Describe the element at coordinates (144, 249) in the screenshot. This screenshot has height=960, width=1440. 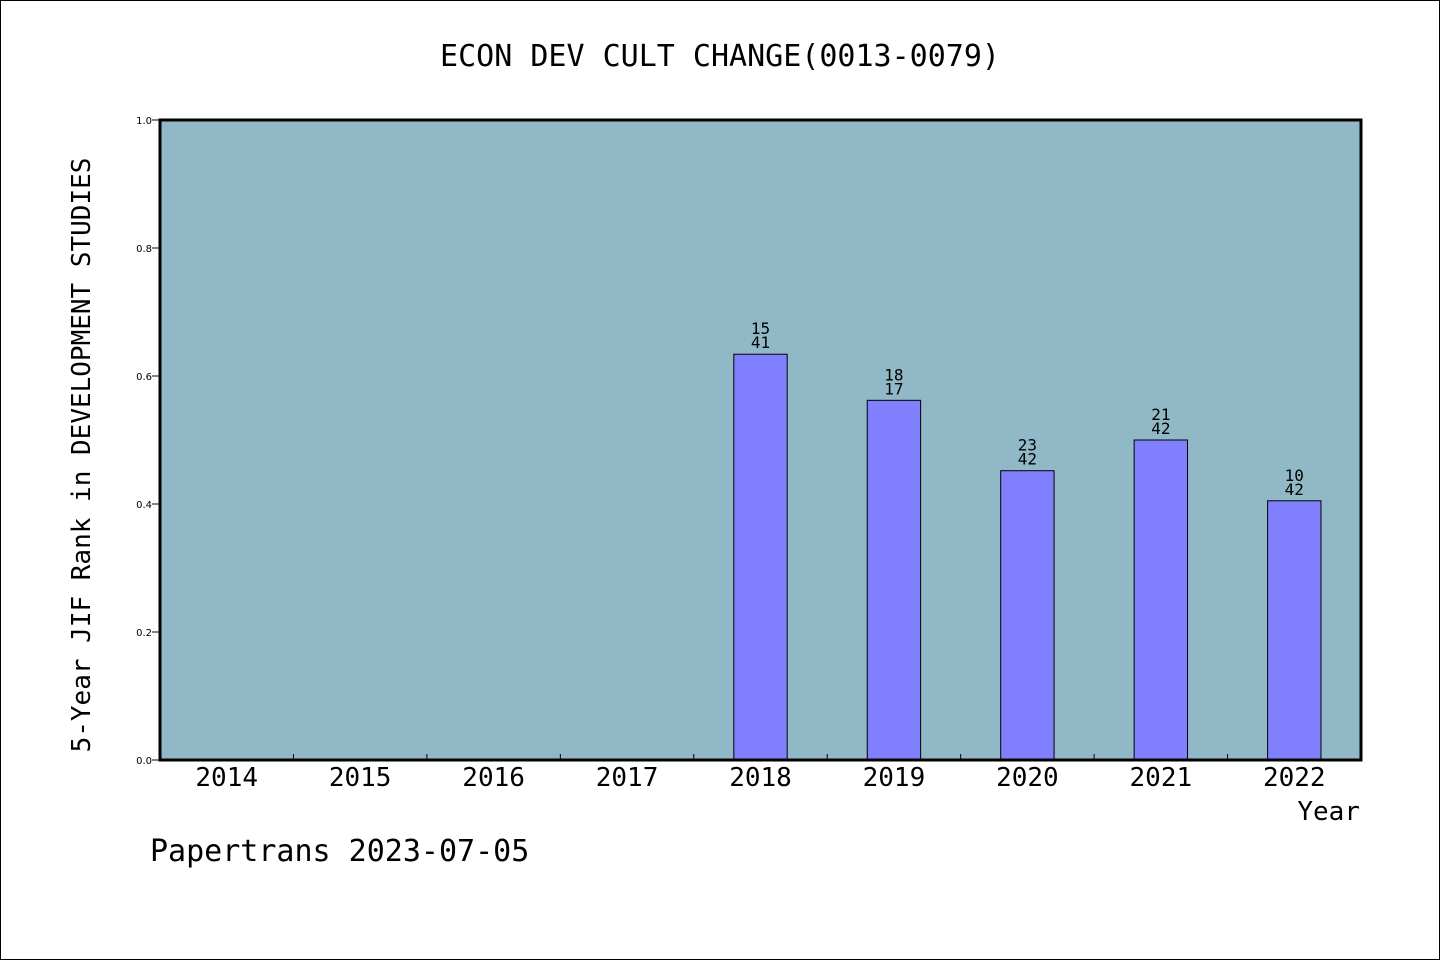
I see `y-tick-label: 0.8` at that location.